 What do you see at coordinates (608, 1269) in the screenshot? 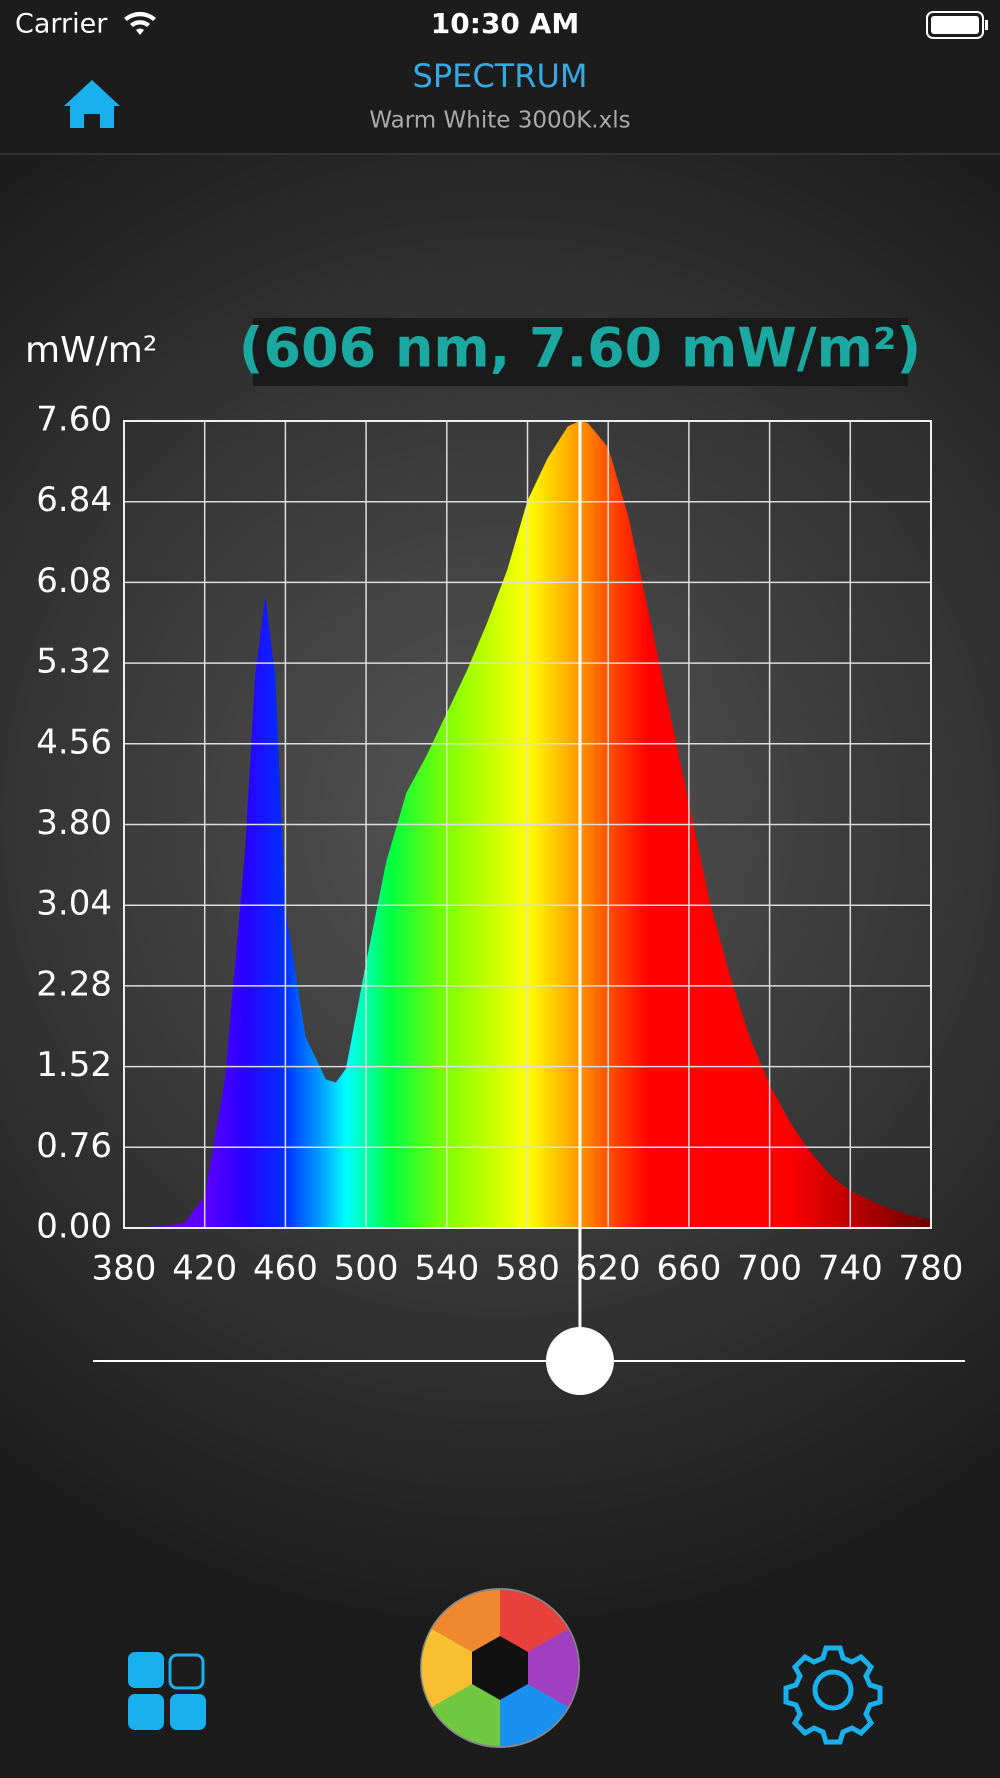
I see `x-tick-label: 620` at bounding box center [608, 1269].